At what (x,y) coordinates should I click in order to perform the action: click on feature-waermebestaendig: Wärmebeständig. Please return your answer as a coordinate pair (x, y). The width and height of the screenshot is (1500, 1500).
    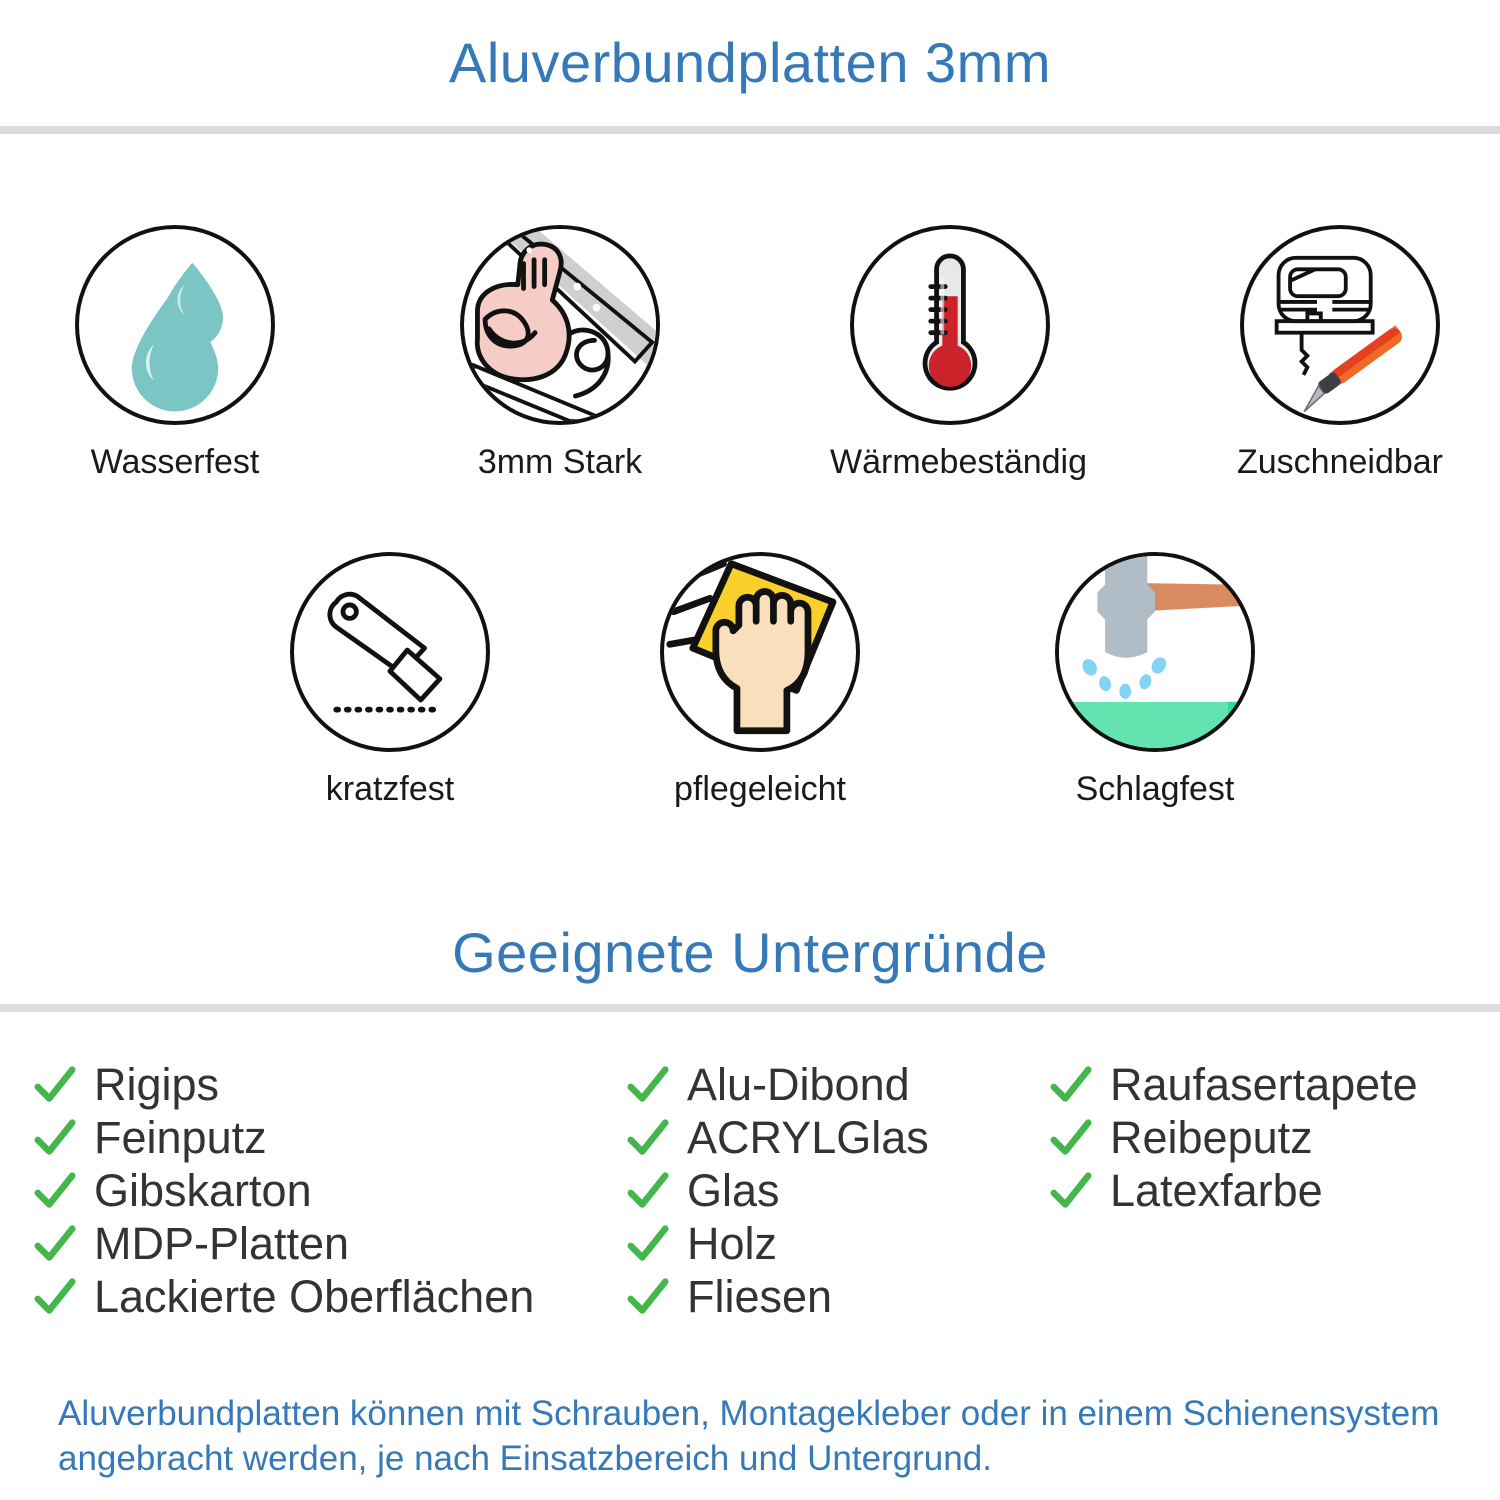
    Looking at the image, I should click on (959, 353).